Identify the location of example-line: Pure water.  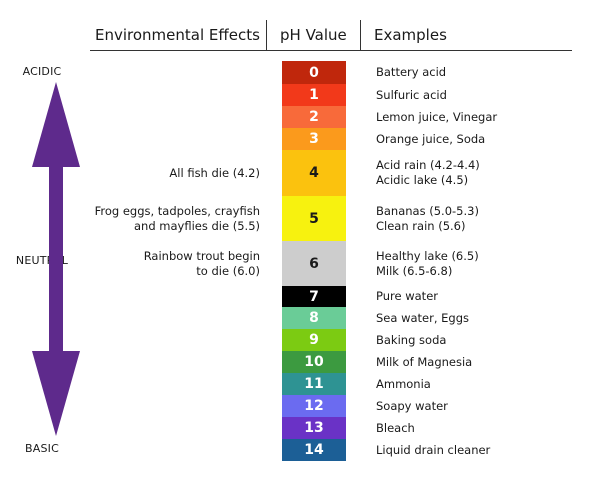
(407, 296).